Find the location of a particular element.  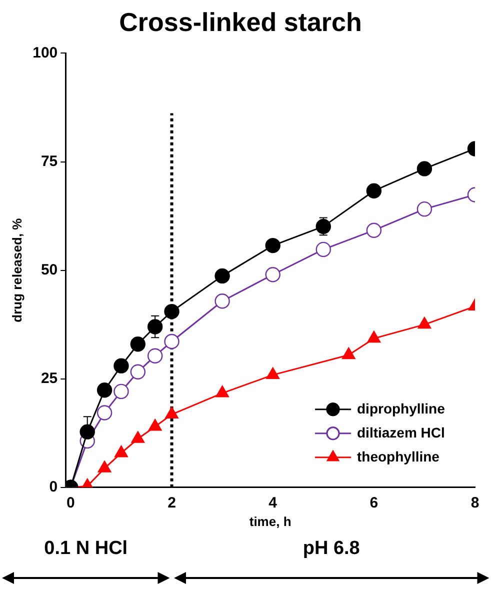

legend-label: diprophylline is located at coordinates (401, 408).